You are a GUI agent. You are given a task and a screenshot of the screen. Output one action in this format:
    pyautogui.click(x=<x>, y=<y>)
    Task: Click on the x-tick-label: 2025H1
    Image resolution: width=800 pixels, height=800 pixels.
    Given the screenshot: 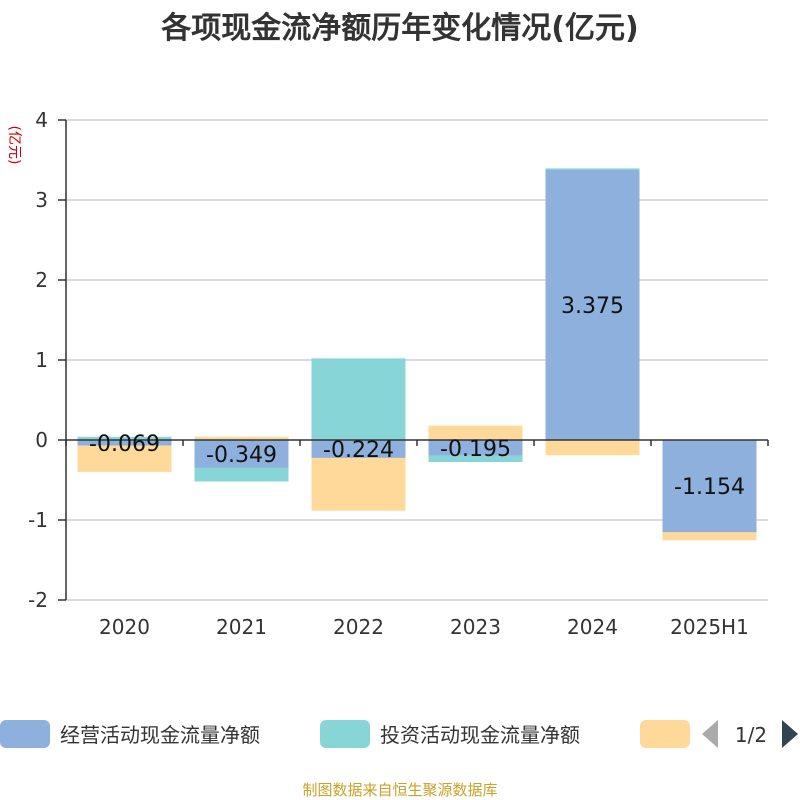 What is the action you would take?
    pyautogui.click(x=709, y=627)
    